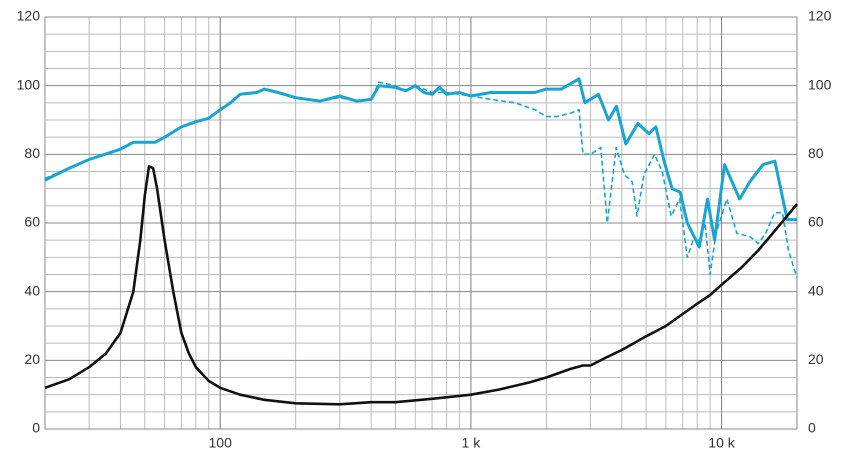 This screenshot has width=841, height=459. Describe the element at coordinates (29, 84) in the screenshot. I see `y-tick-label: 100` at that location.